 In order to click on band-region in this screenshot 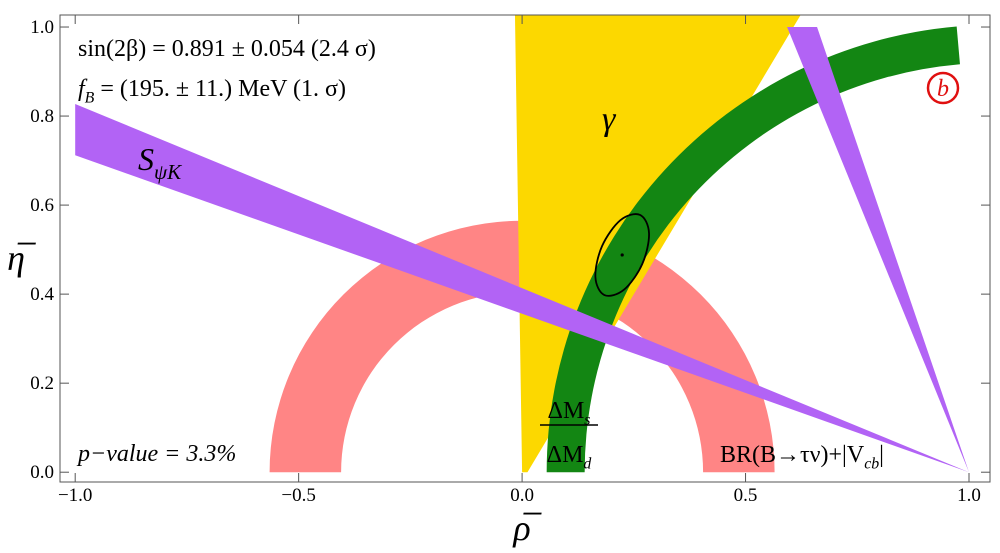, I will do `click(878, 250)`.